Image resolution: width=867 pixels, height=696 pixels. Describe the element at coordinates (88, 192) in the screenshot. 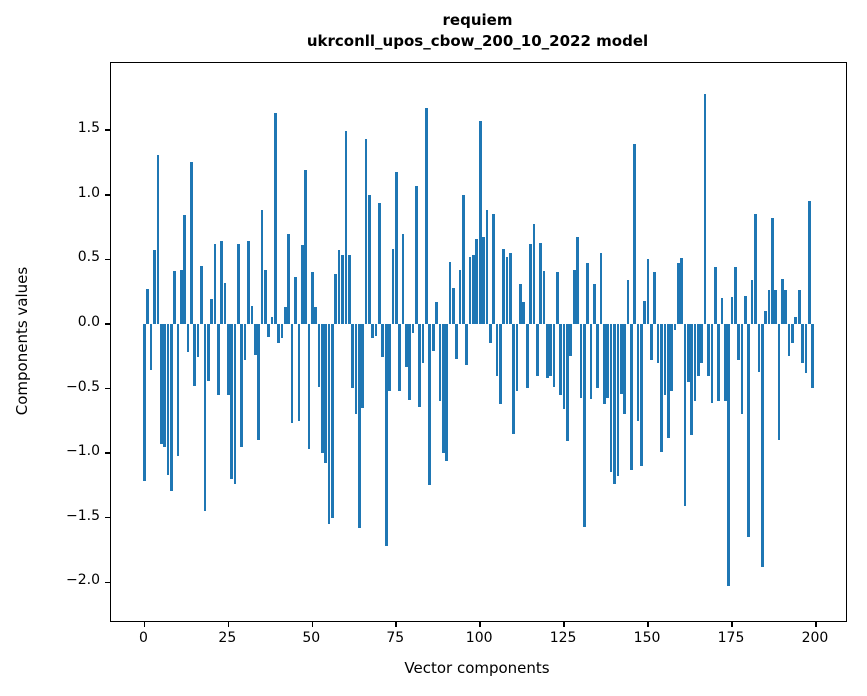

I see `y-tick-label: 1.0` at that location.